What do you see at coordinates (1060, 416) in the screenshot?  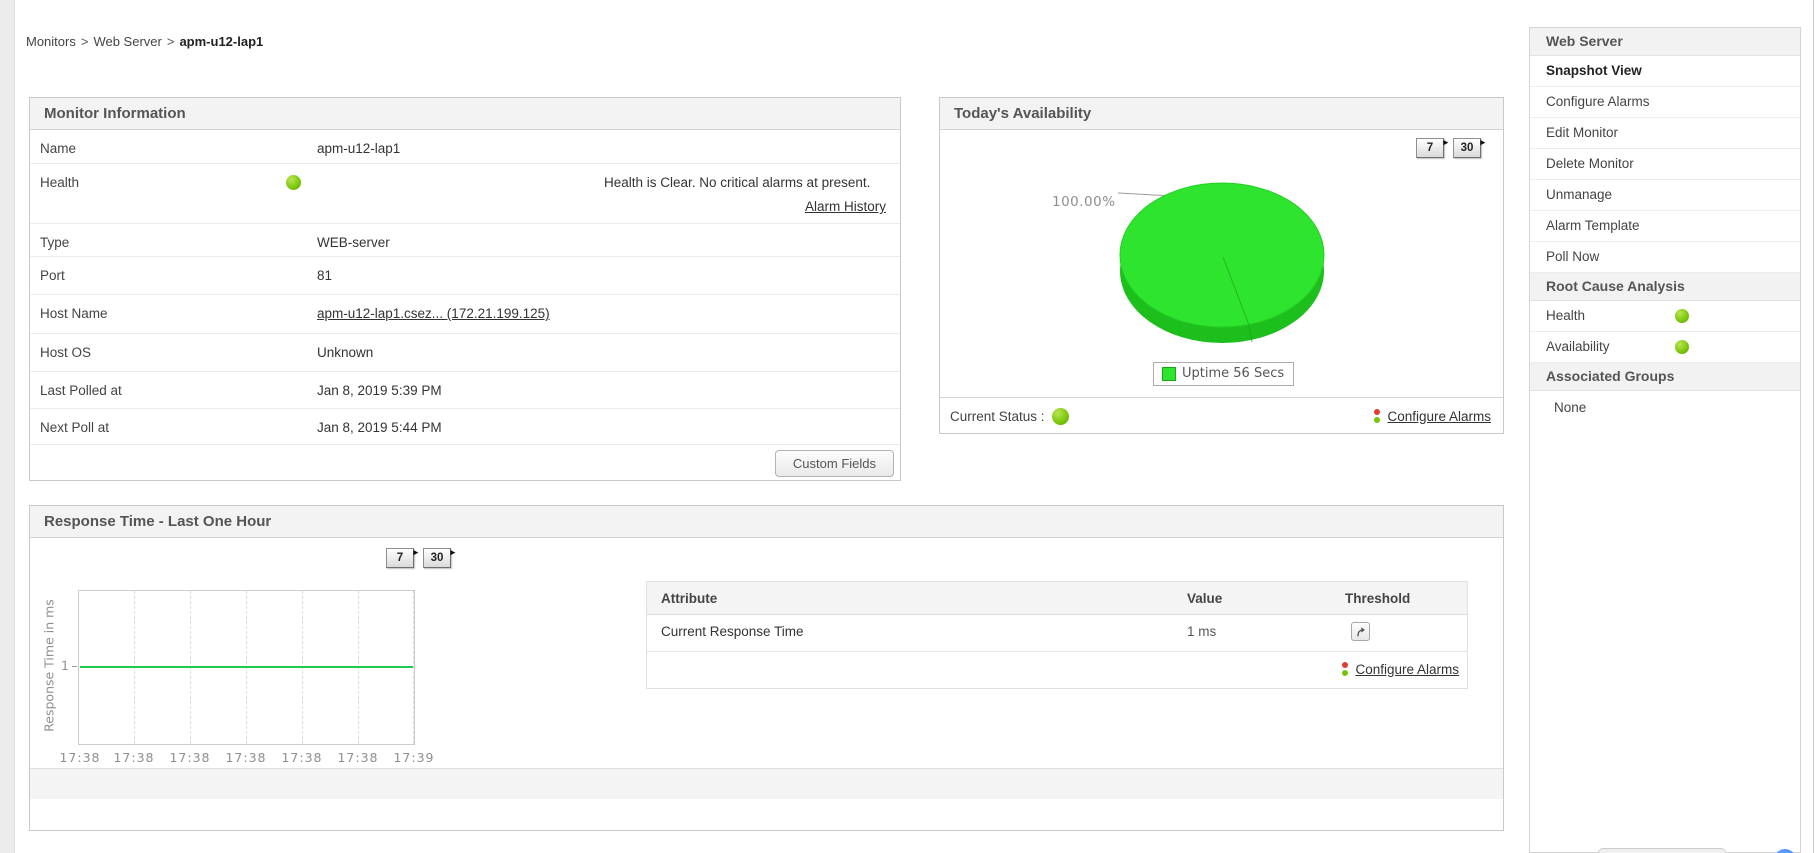 I see `current-status-icon` at bounding box center [1060, 416].